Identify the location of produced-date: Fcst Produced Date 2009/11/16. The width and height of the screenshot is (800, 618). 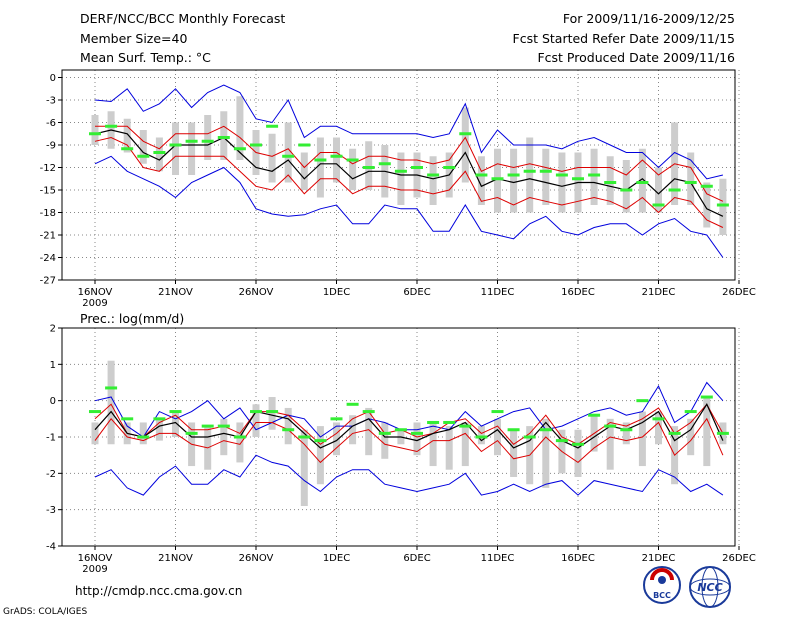
(636, 57).